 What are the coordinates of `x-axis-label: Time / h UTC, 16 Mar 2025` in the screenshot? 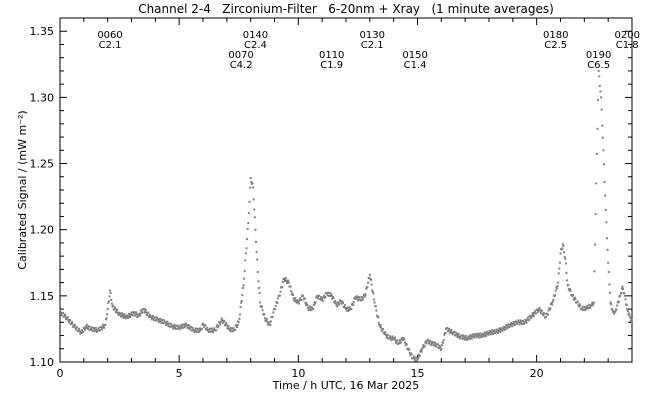 It's located at (346, 385).